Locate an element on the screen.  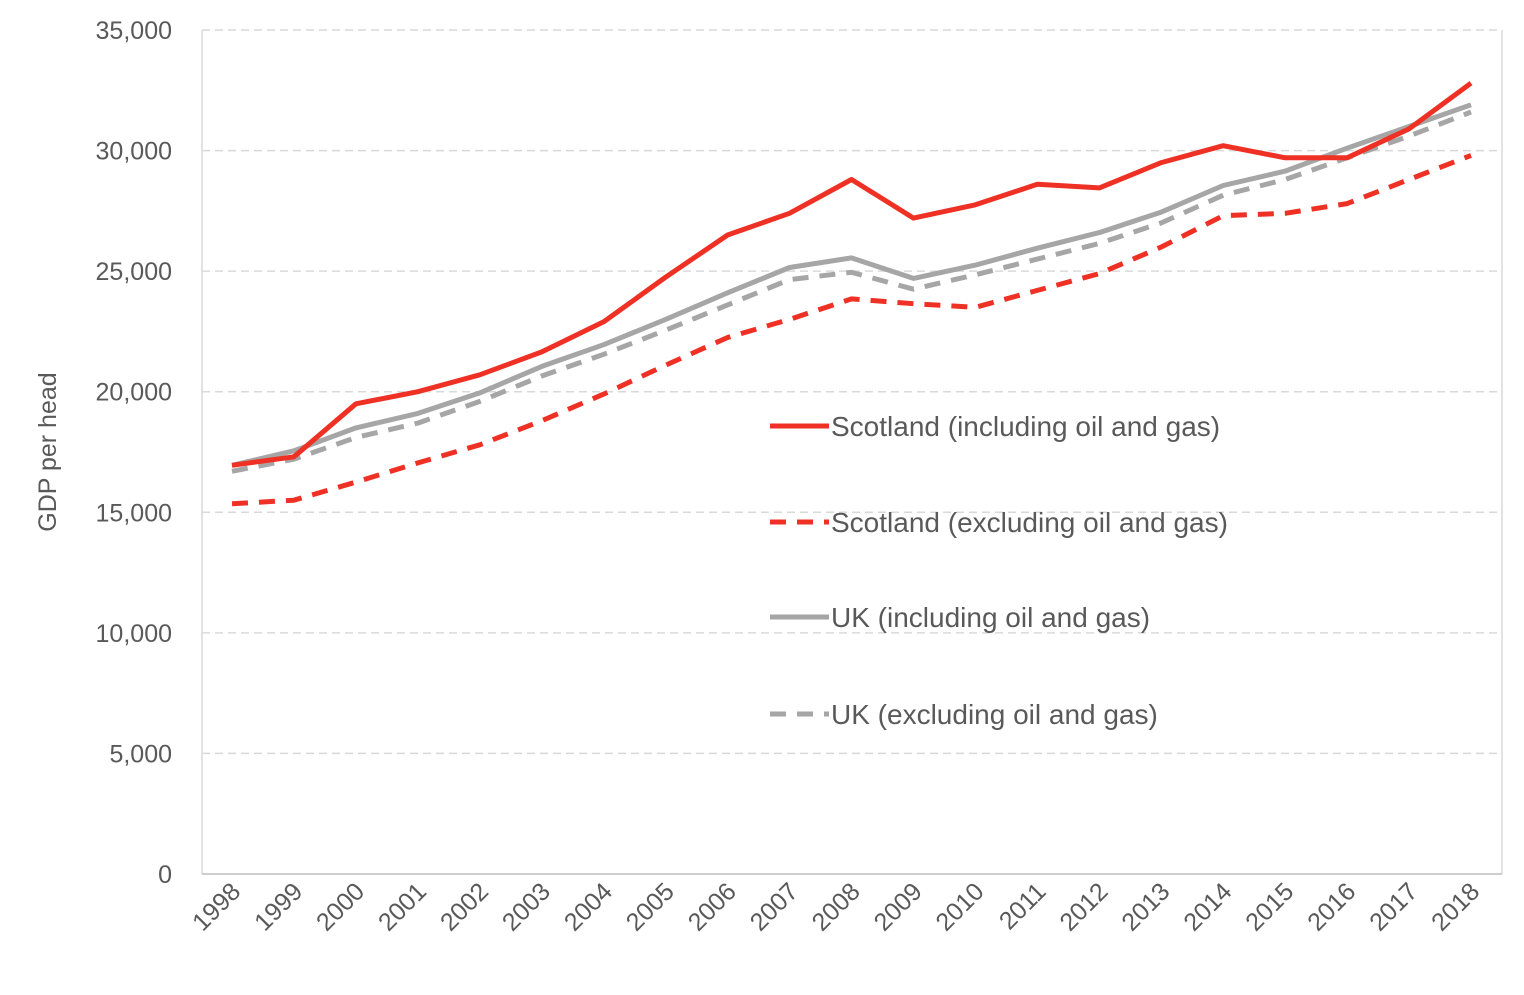
x-tick-label: 2013 is located at coordinates (1145, 906).